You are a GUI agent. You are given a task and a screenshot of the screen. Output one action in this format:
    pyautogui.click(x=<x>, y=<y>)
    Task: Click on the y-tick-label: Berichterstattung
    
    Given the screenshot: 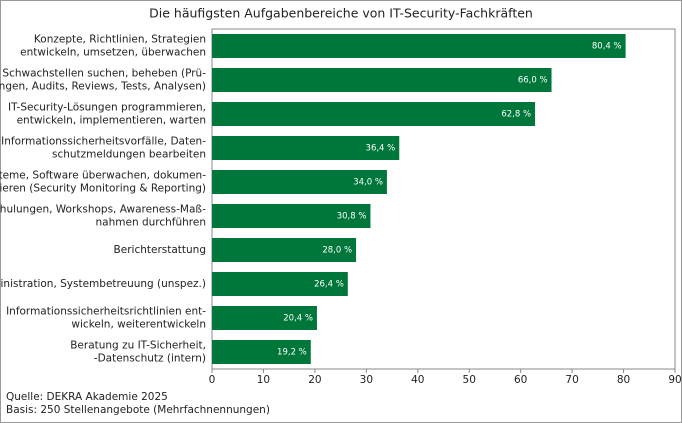 What is the action you would take?
    pyautogui.click(x=160, y=250)
    